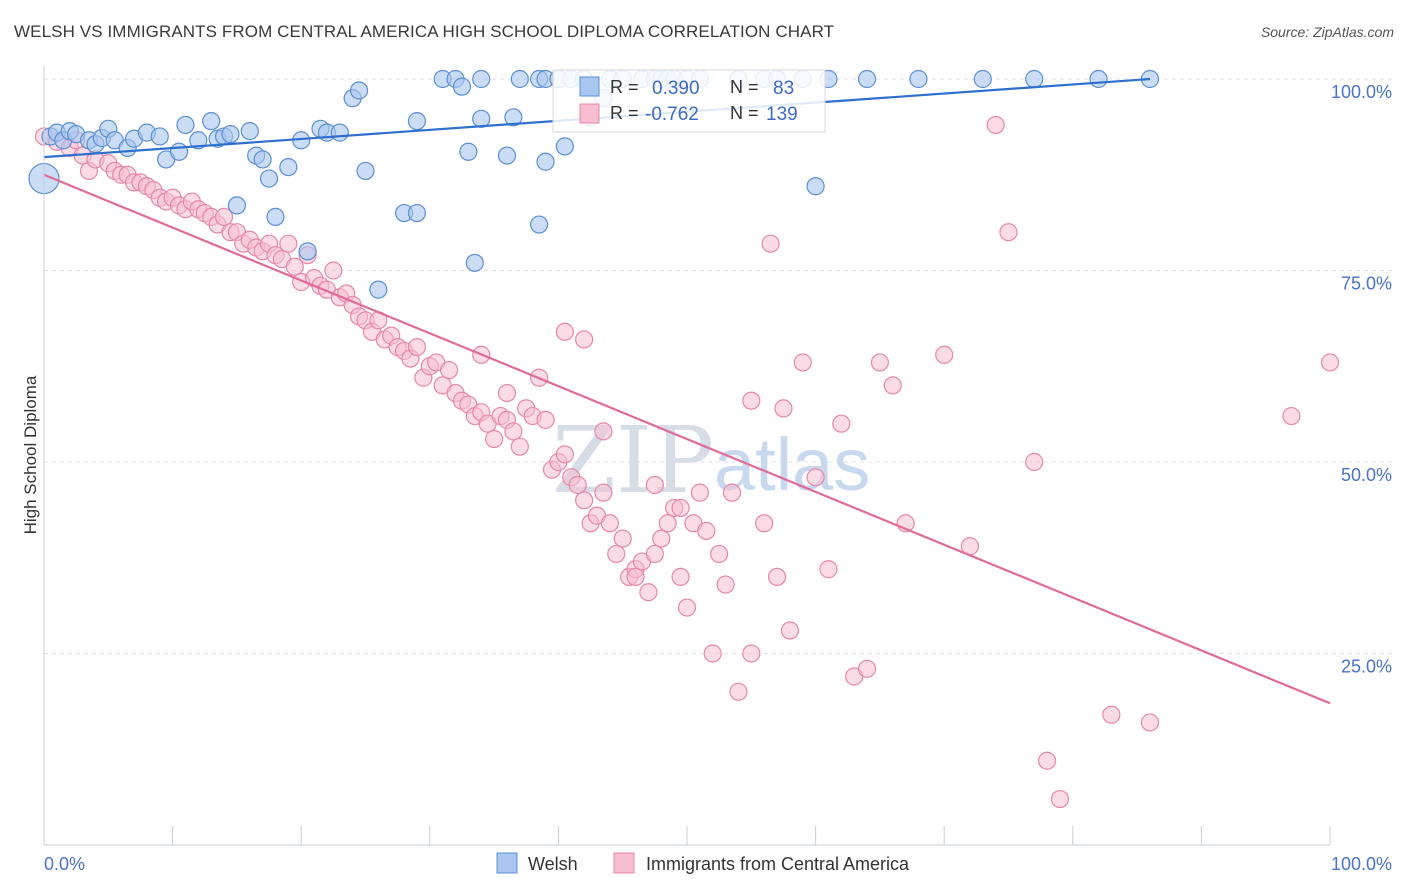 The image size is (1406, 892). I want to click on stats-welsh-swatch, so click(589, 86).